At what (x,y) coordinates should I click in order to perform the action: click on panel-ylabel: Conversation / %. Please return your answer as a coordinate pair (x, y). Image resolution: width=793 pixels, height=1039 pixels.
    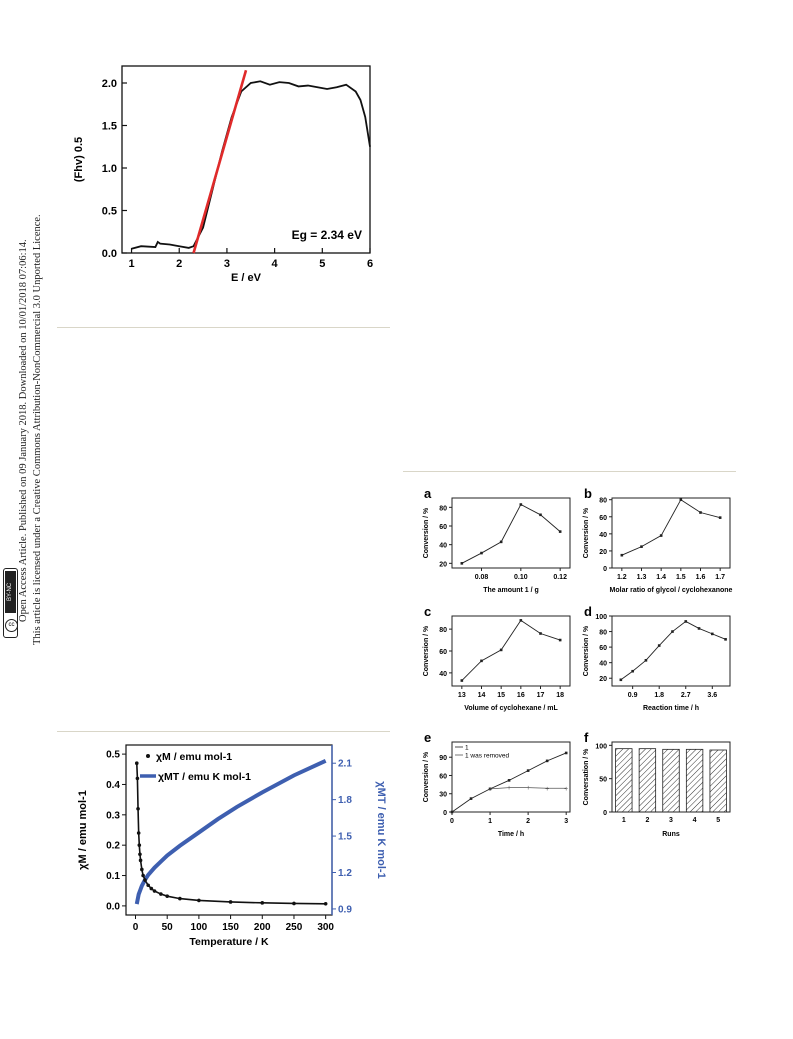
    Looking at the image, I should click on (586, 777).